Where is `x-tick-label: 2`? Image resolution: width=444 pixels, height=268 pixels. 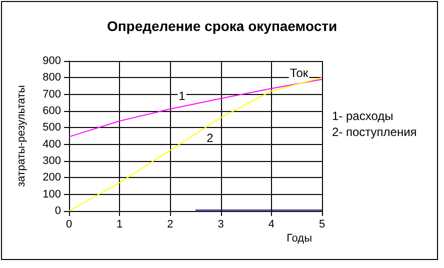
x-tick-label: 2 is located at coordinates (170, 224).